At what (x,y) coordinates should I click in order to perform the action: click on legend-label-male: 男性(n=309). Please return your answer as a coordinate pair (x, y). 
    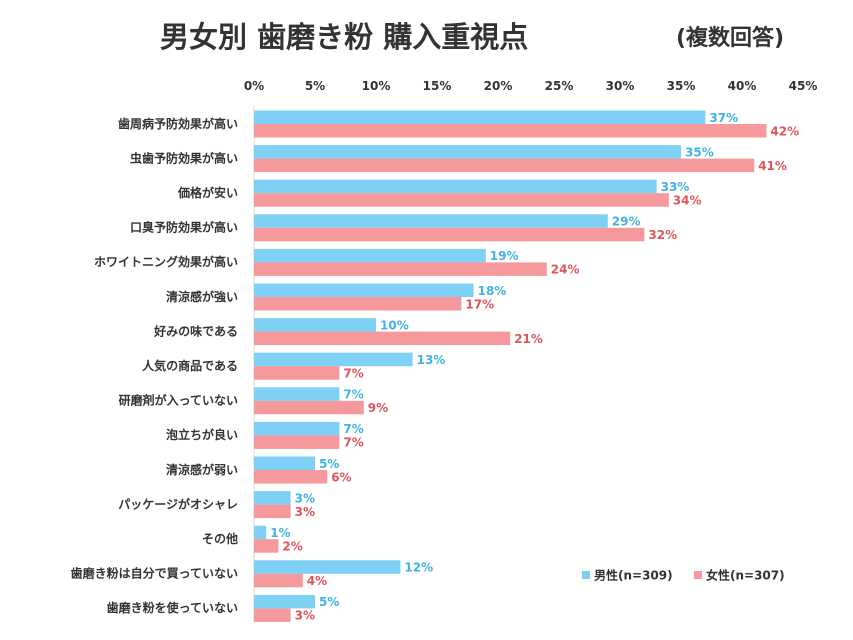
    Looking at the image, I should click on (633, 575).